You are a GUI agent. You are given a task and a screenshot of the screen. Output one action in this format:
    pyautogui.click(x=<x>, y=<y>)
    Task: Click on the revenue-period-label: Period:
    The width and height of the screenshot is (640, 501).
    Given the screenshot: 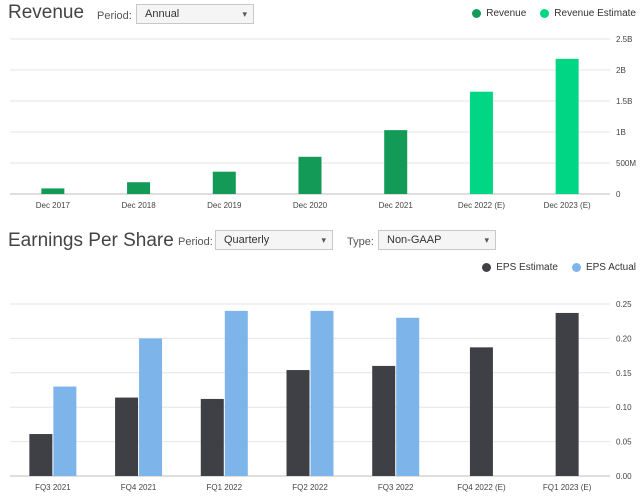 What is the action you would take?
    pyautogui.click(x=114, y=16)
    